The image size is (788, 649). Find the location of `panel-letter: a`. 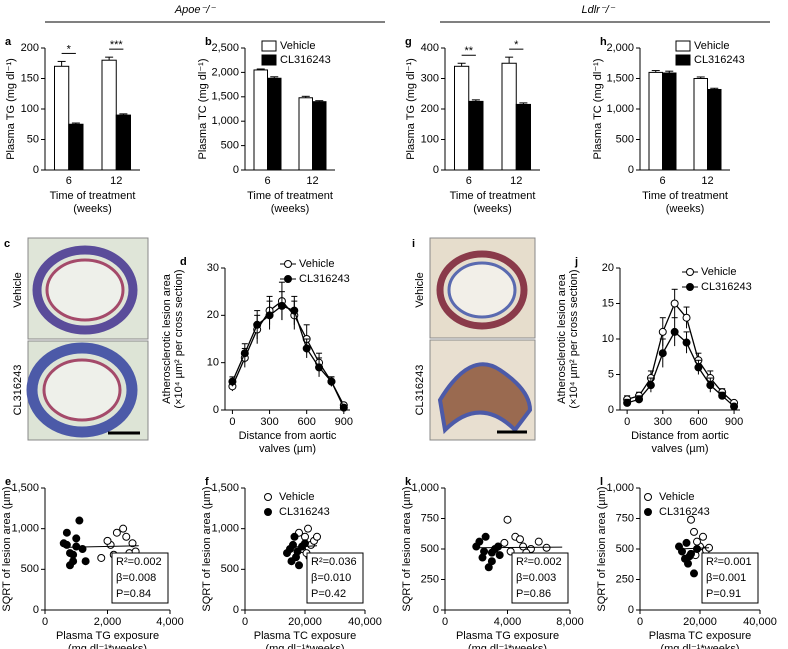

panel-letter: a is located at coordinates (8, 42).